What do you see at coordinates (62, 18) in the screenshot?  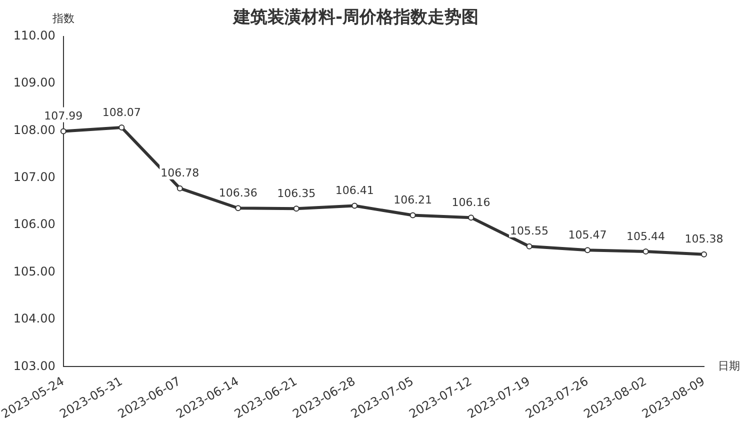 I see `y-axis-title: 指数` at bounding box center [62, 18].